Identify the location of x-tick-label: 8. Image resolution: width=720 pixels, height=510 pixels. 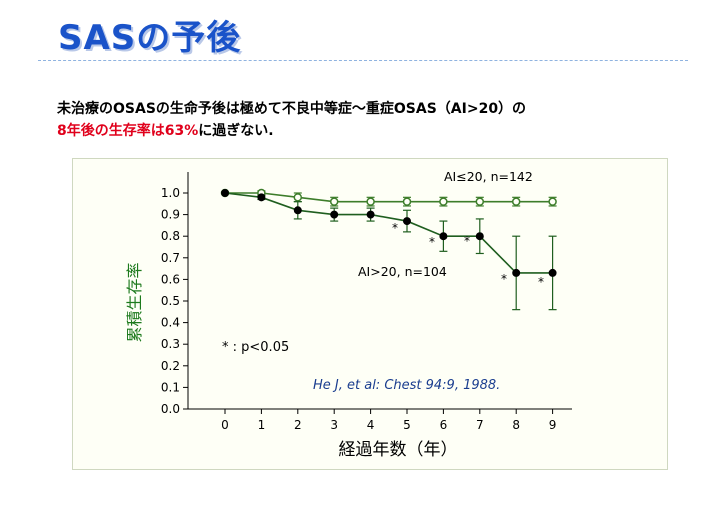
(516, 425).